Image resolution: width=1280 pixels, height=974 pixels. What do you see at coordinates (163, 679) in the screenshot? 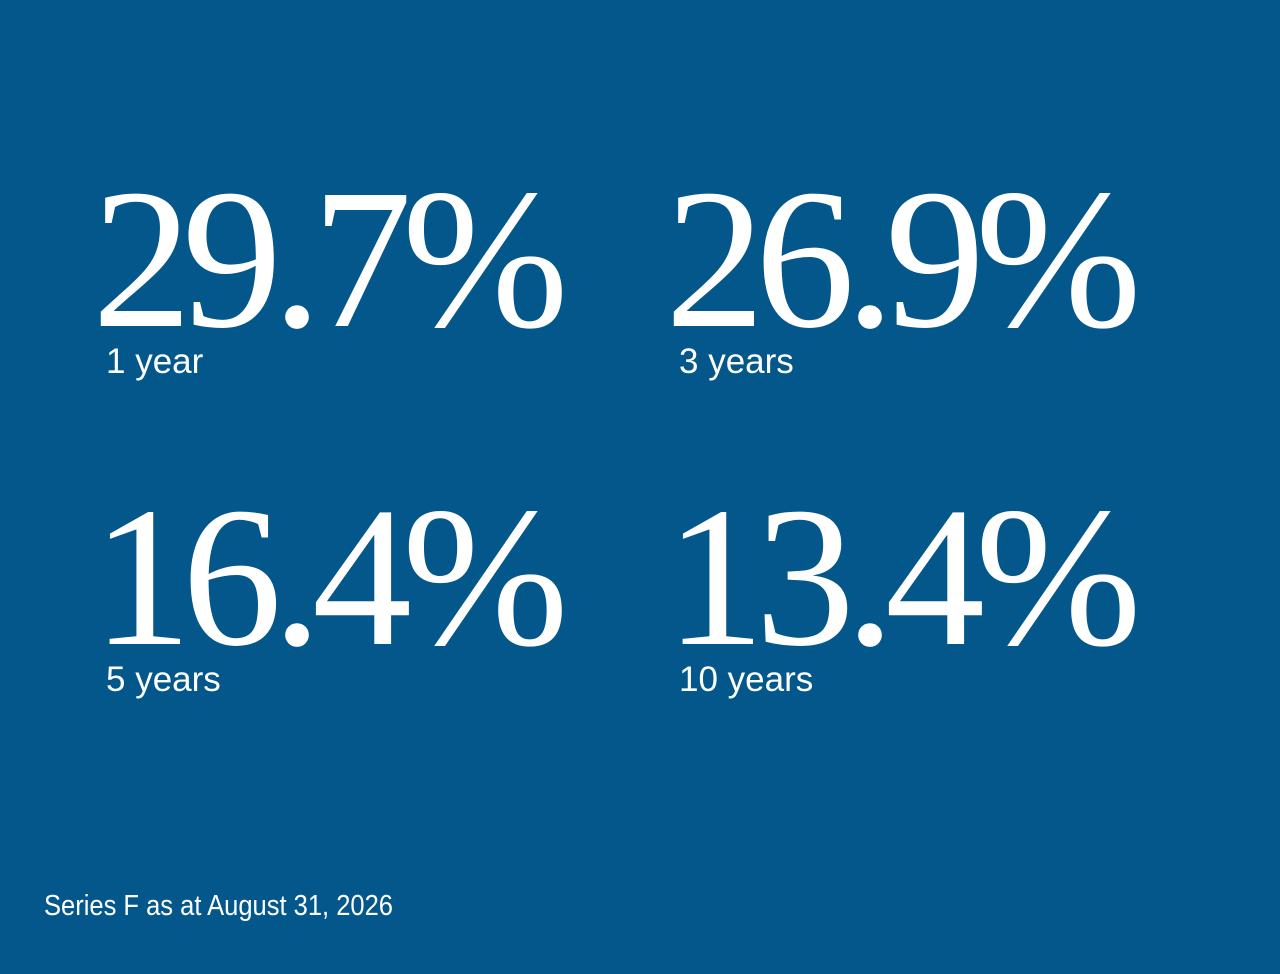
I see `stat-label: 5 years` at bounding box center [163, 679].